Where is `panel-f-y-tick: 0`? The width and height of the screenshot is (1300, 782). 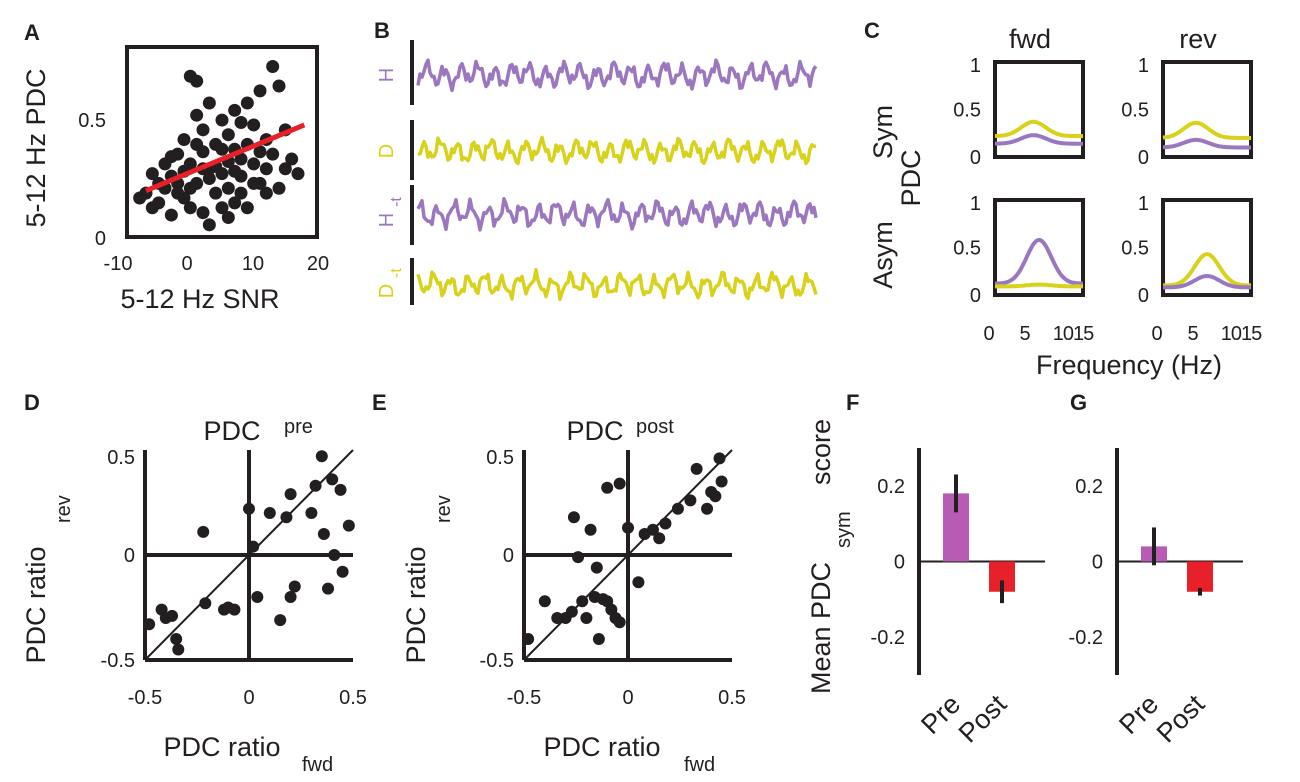
panel-f-y-tick: 0 is located at coordinates (899, 563).